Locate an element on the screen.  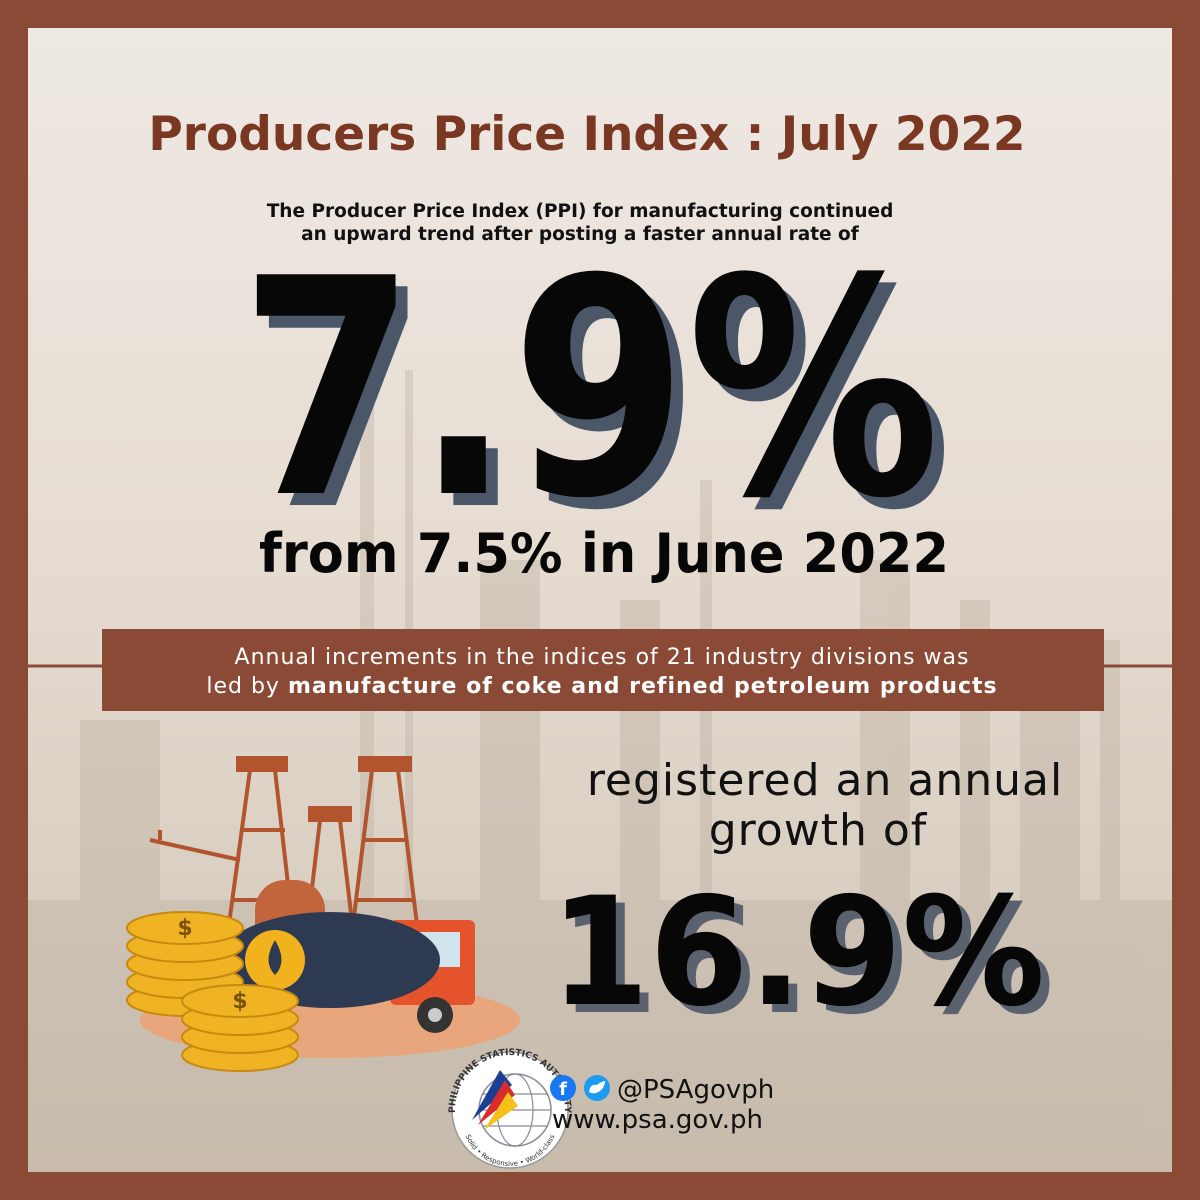
illustration: $$ is located at coordinates (323, 914).